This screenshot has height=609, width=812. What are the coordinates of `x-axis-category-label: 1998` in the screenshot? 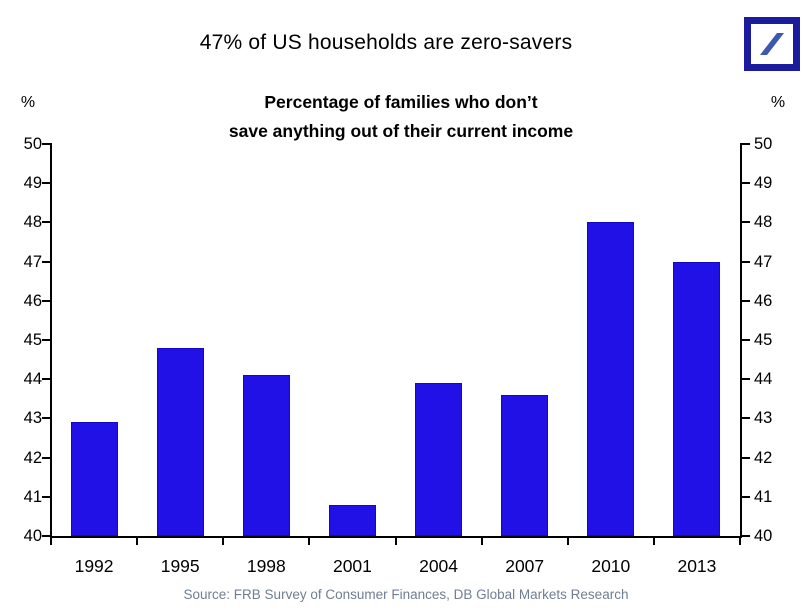 It's located at (266, 566).